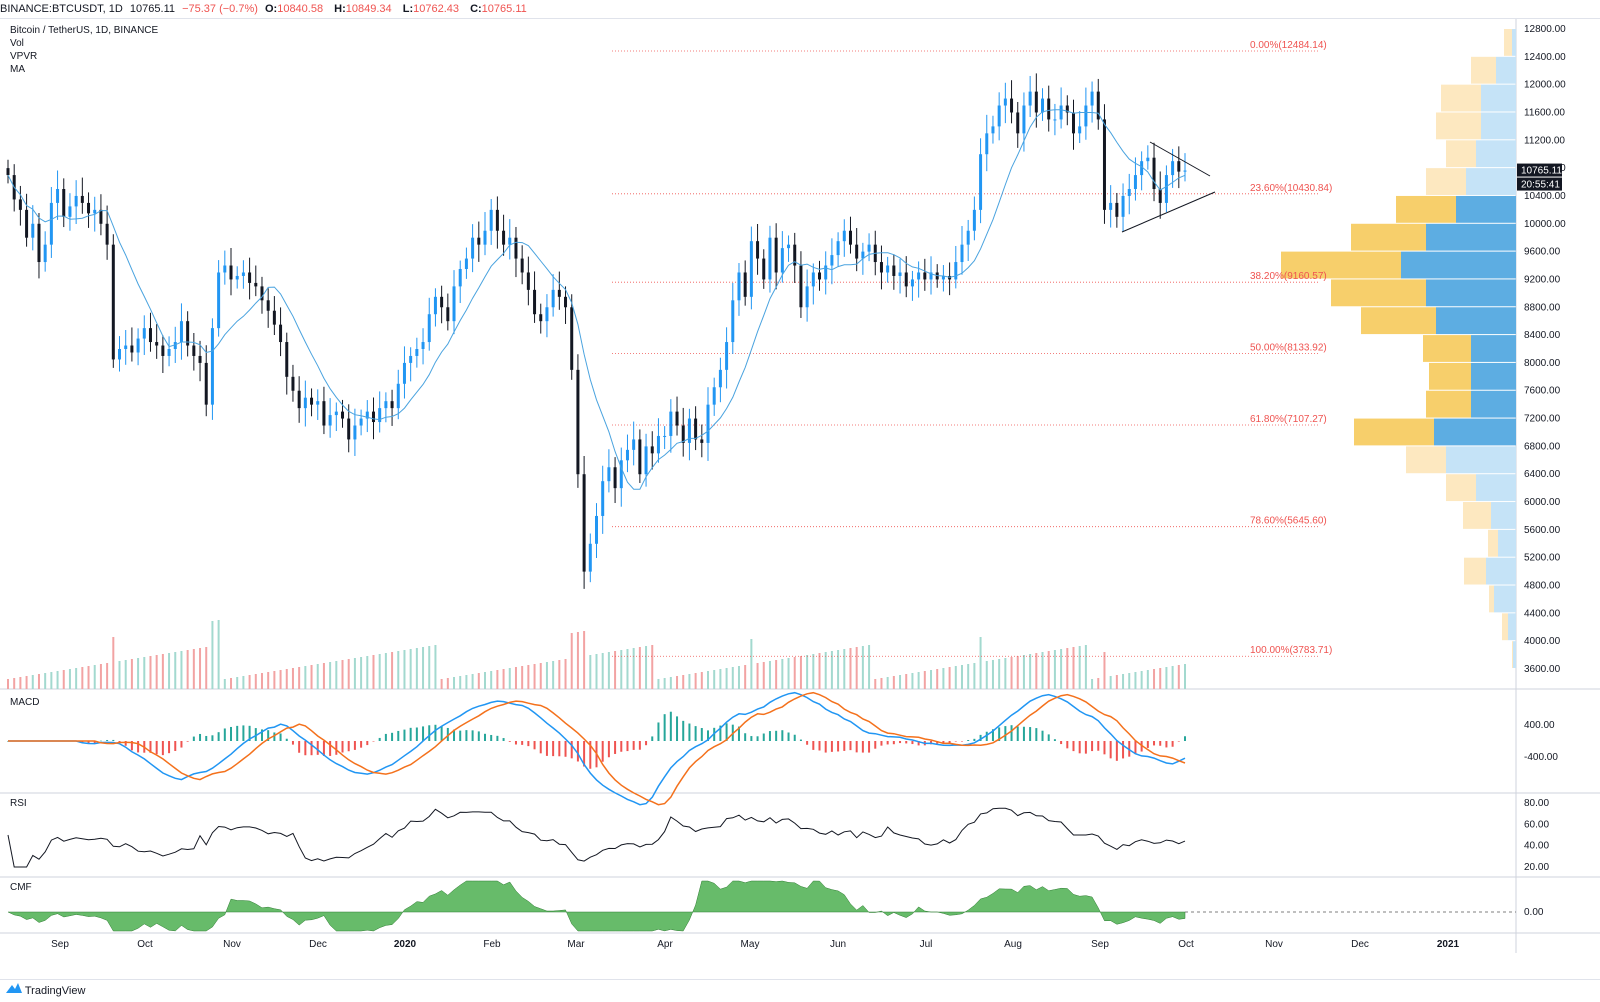 The height and width of the screenshot is (1002, 1600). Describe the element at coordinates (17, 43) in the screenshot. I see `legend-study-vol: Vol` at that location.